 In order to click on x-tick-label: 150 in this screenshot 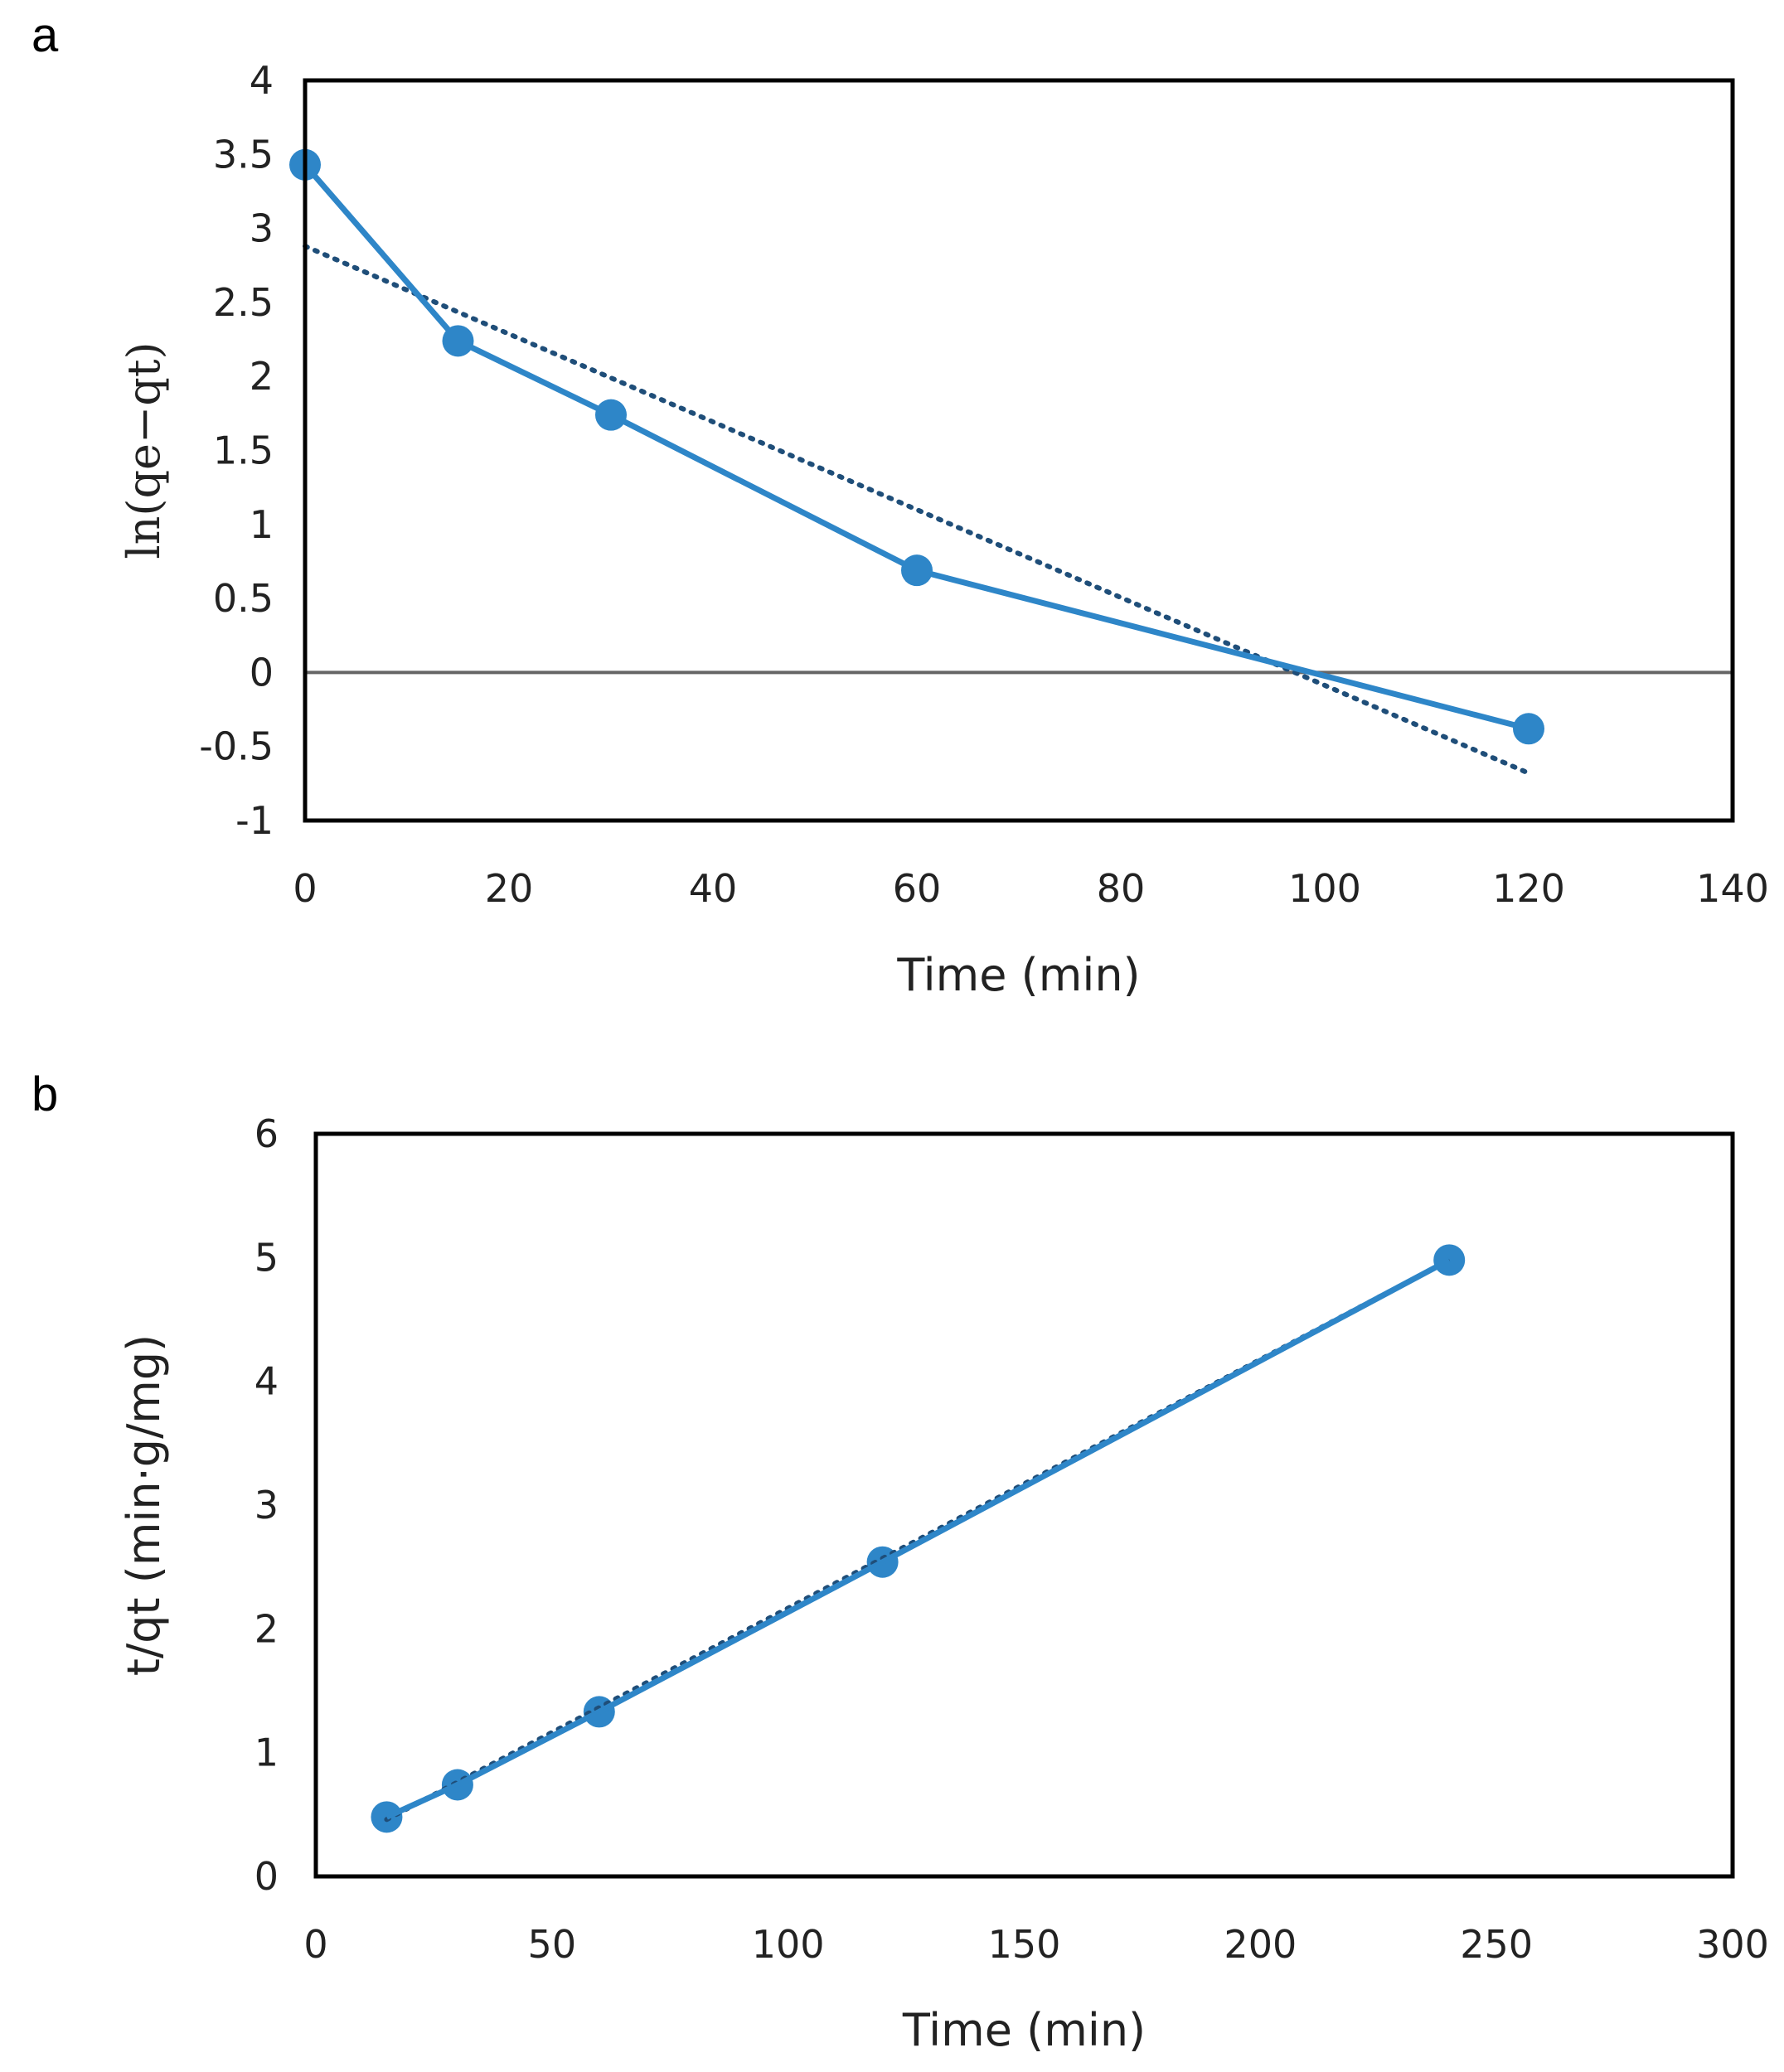, I will do `click(1024, 1944)`.